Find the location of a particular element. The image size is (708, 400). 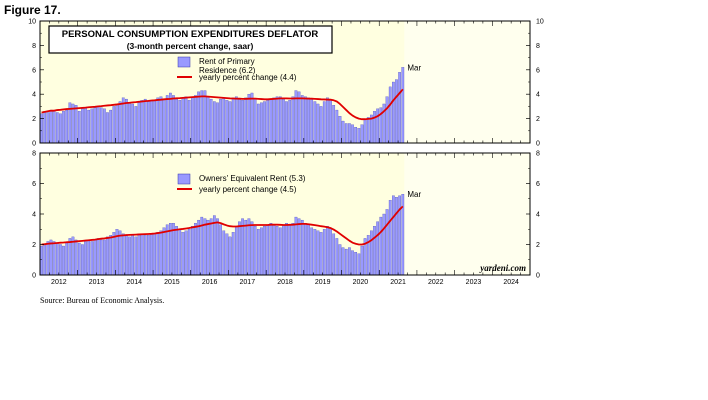

yearly-change-line is located at coordinates (222, 225).